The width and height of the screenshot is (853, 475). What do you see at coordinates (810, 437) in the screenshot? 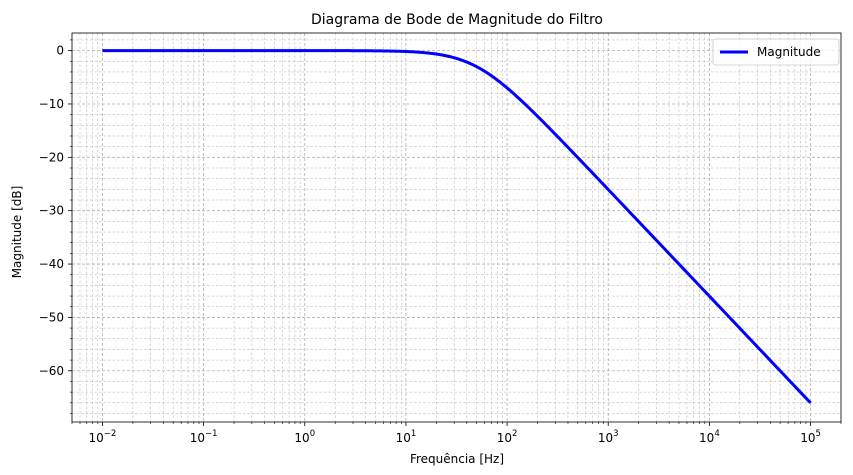
I see `x-tick-label: 10⁵` at bounding box center [810, 437].